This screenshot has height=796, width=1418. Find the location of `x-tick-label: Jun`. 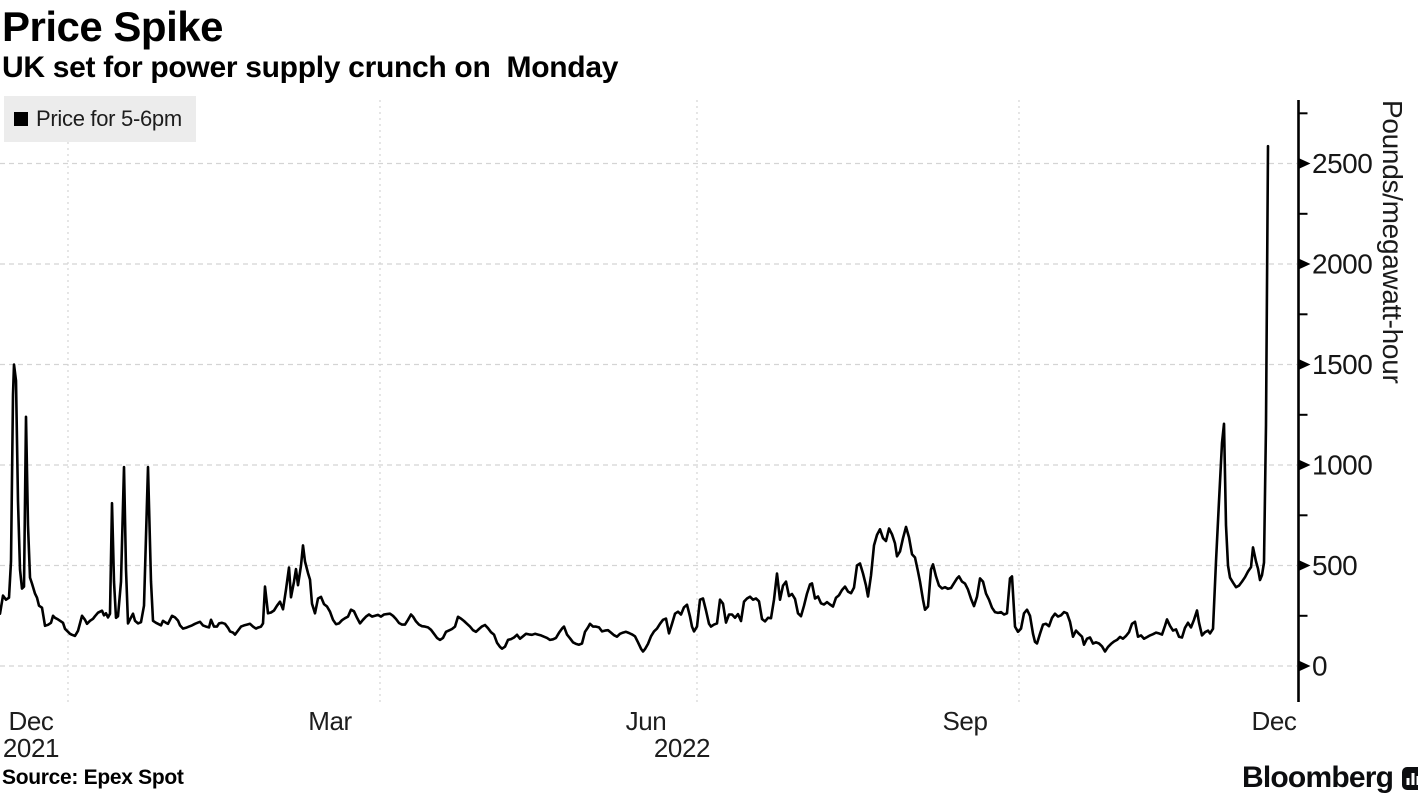

x-tick-label: Jun is located at coordinates (646, 721).